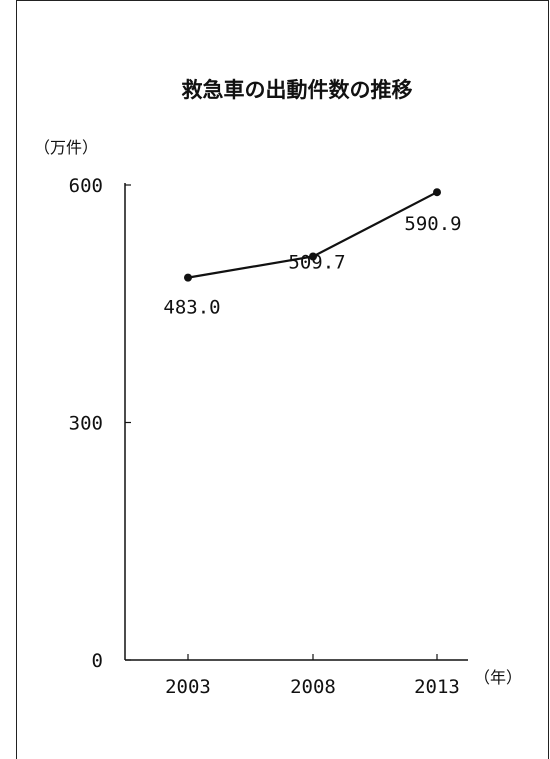  I want to click on x-tick-label-2003: 2003, so click(188, 687).